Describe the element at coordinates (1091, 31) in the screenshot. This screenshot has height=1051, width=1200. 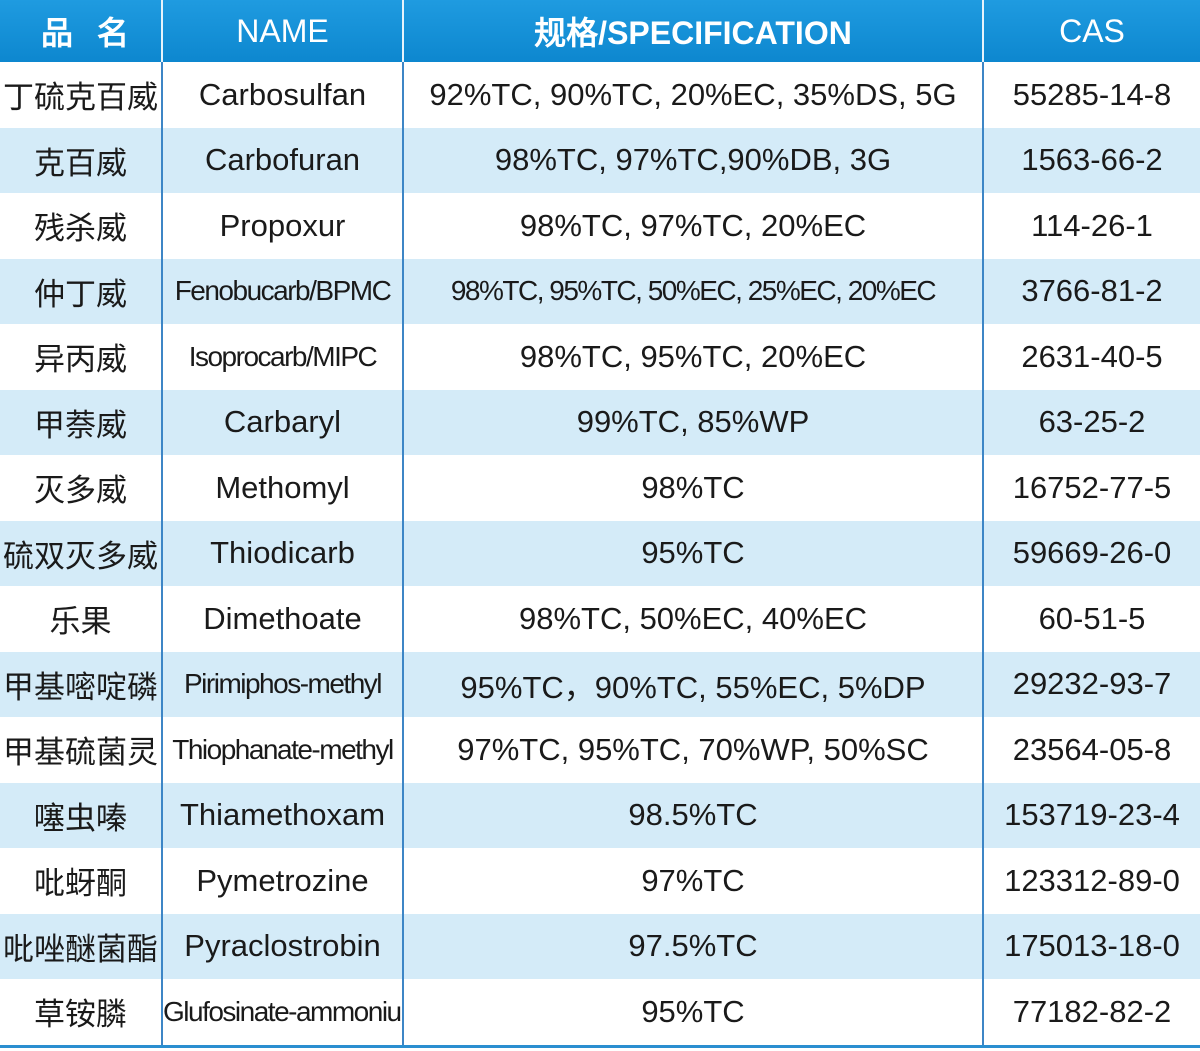
I see `header-cas: CAS` at that location.